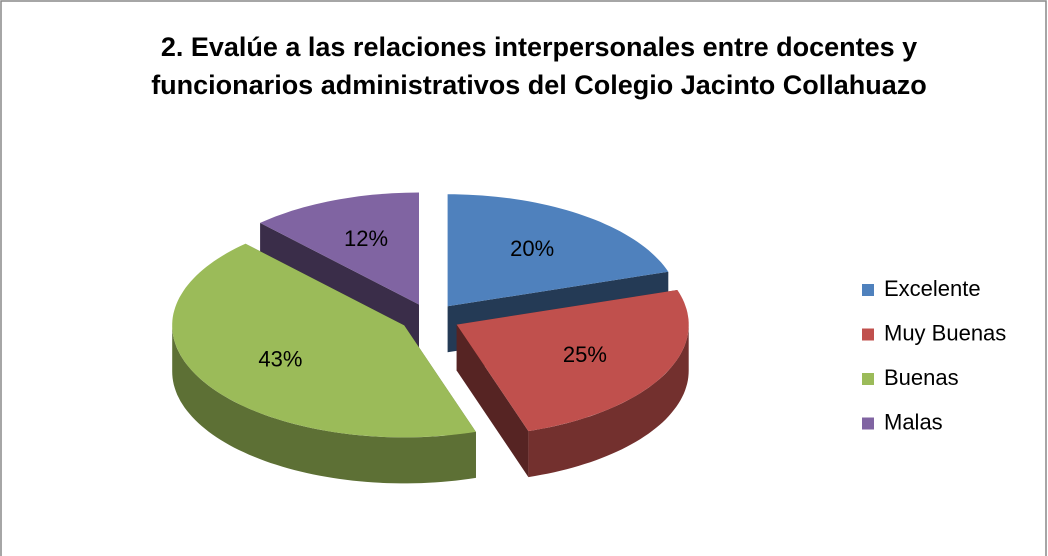 Image resolution: width=1048 pixels, height=556 pixels. Describe the element at coordinates (945, 332) in the screenshot. I see `legend-label: Muy Buenas` at that location.